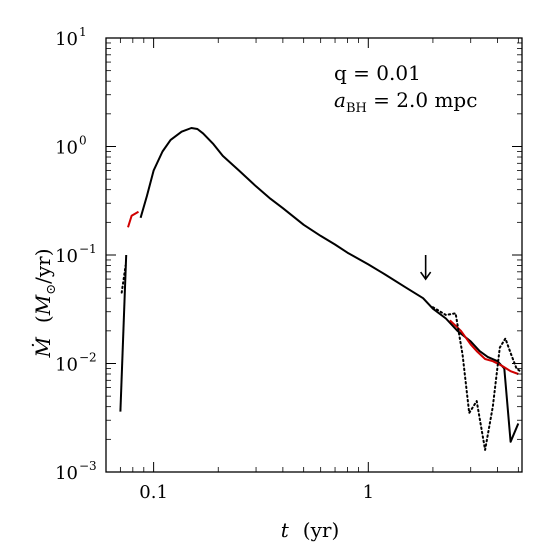 This screenshot has width=548, height=548. Describe the element at coordinates (356, 108) in the screenshot. I see `abh-subscript: BH` at that location.